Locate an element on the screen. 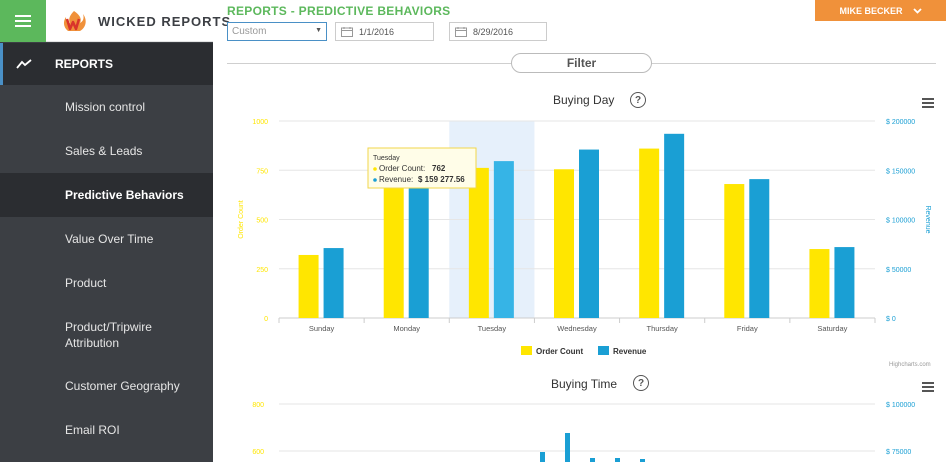 The height and width of the screenshot is (462, 946). y2-tick-label: $ 200000 is located at coordinates (900, 122).